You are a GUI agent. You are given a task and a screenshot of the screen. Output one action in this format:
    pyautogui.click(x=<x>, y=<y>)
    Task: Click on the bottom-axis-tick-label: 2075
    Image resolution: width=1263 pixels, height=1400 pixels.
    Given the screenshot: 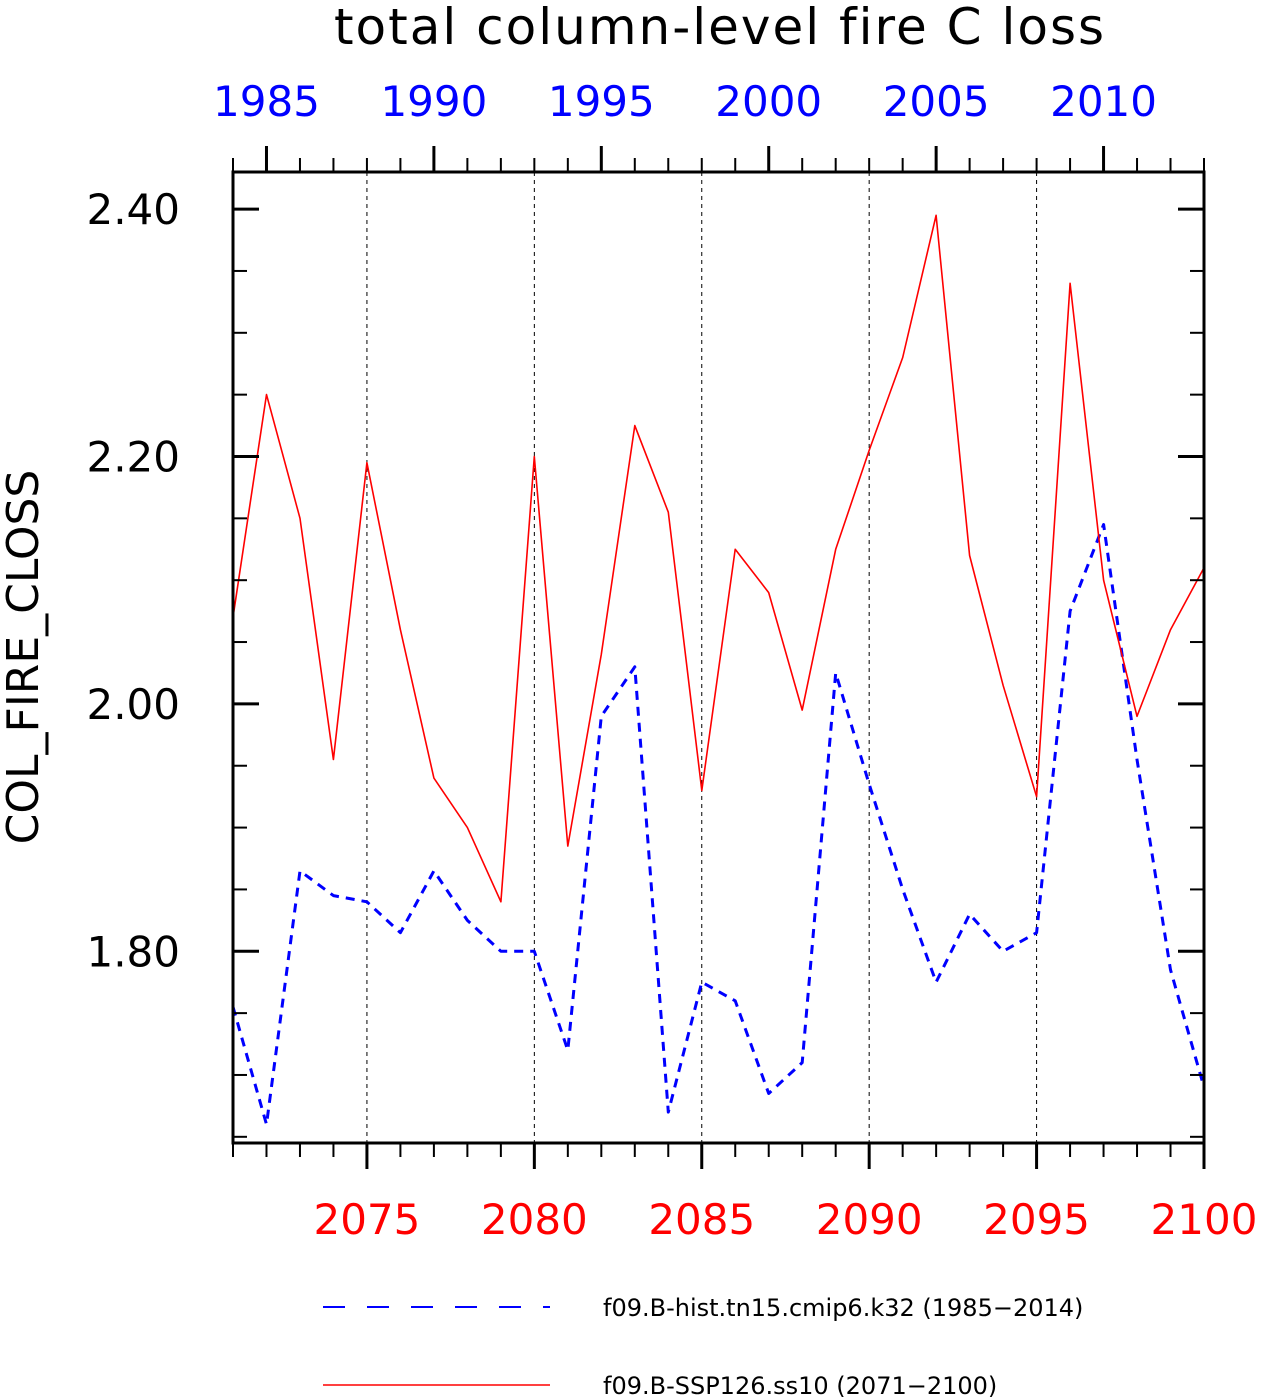 What is the action you would take?
    pyautogui.click(x=366, y=1219)
    